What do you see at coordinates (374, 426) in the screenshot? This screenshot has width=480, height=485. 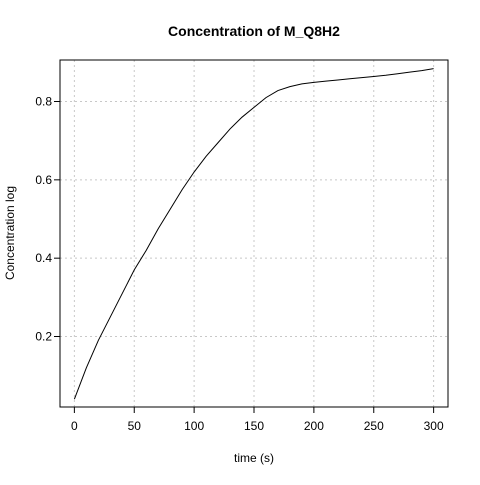 I see `x-tick-label: 250` at bounding box center [374, 426].